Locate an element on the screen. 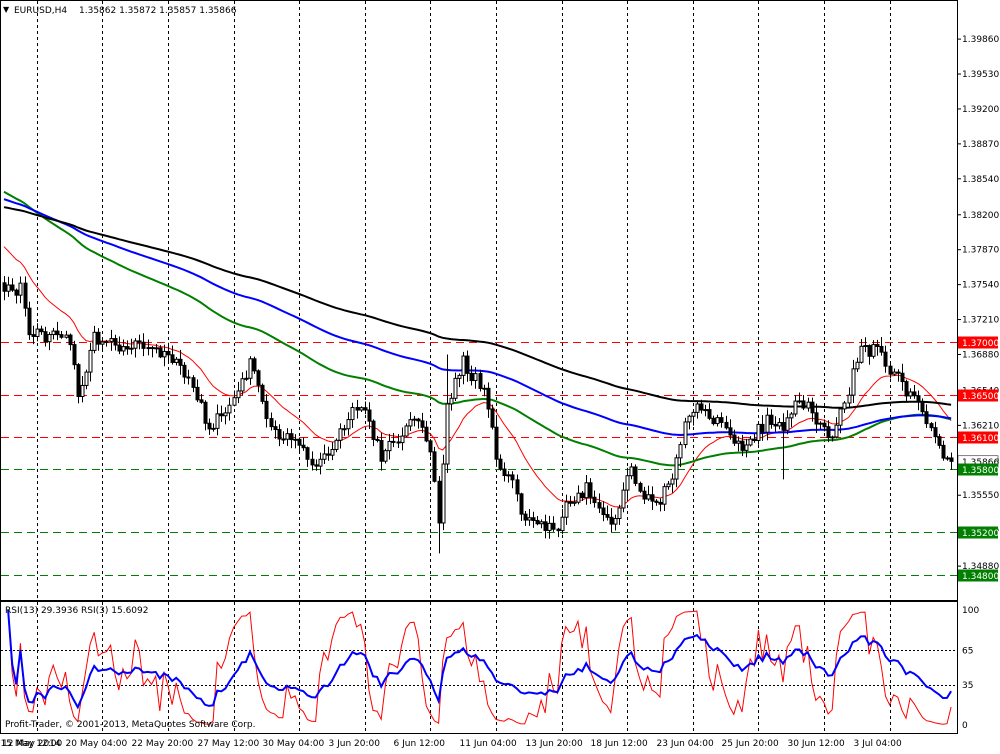  rsi3-line is located at coordinates (479, 667).